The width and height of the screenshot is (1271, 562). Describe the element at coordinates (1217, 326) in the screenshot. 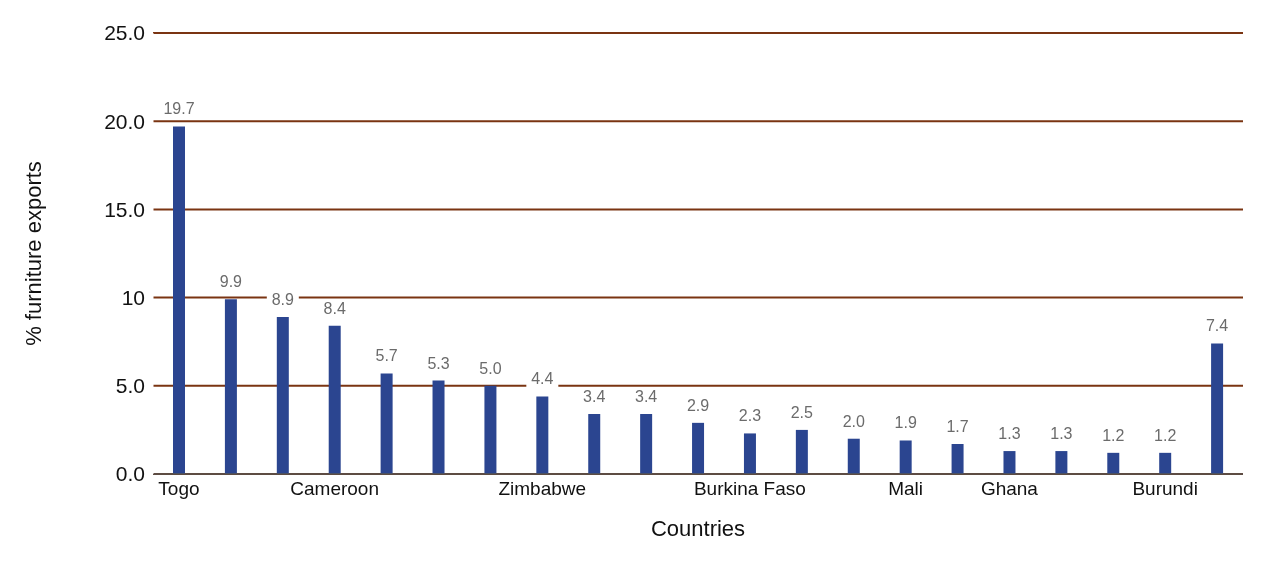

I see `data-label: 7.4` at that location.